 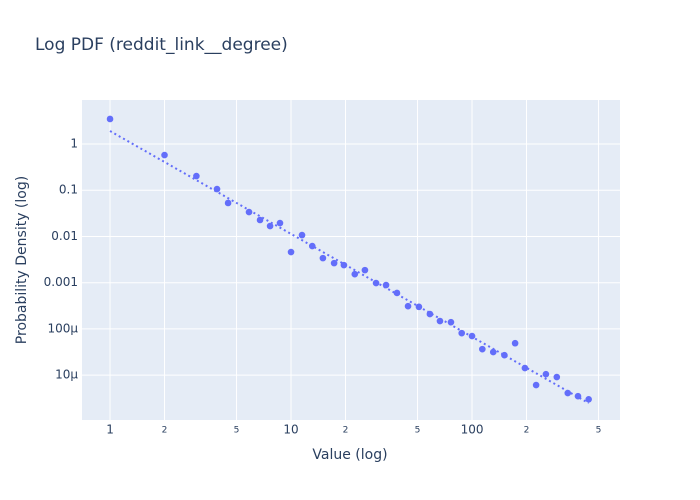 What do you see at coordinates (349, 455) in the screenshot?
I see `x-axis-title: Value (log)` at bounding box center [349, 455].